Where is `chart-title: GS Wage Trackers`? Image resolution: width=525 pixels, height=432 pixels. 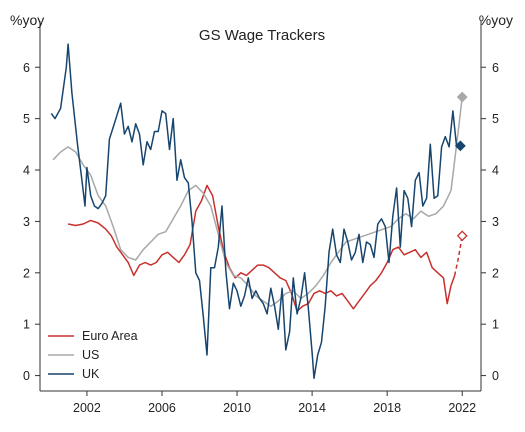
chart-title: GS Wage Trackers is located at coordinates (262, 35).